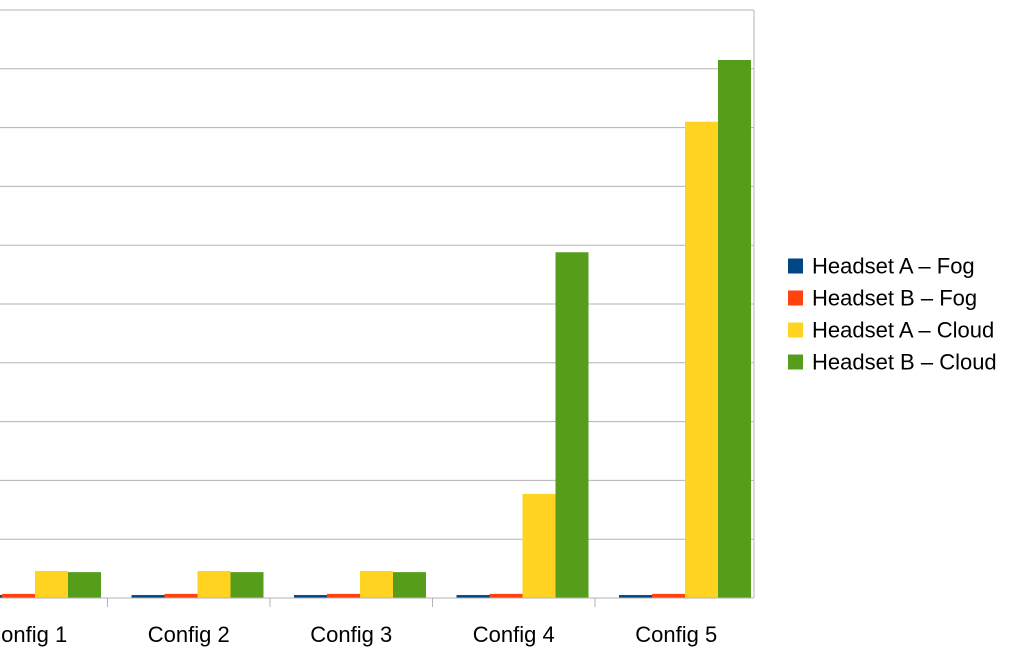 This screenshot has width=1034, height=658. I want to click on legend-label: Headset B – Fog, so click(894, 298).